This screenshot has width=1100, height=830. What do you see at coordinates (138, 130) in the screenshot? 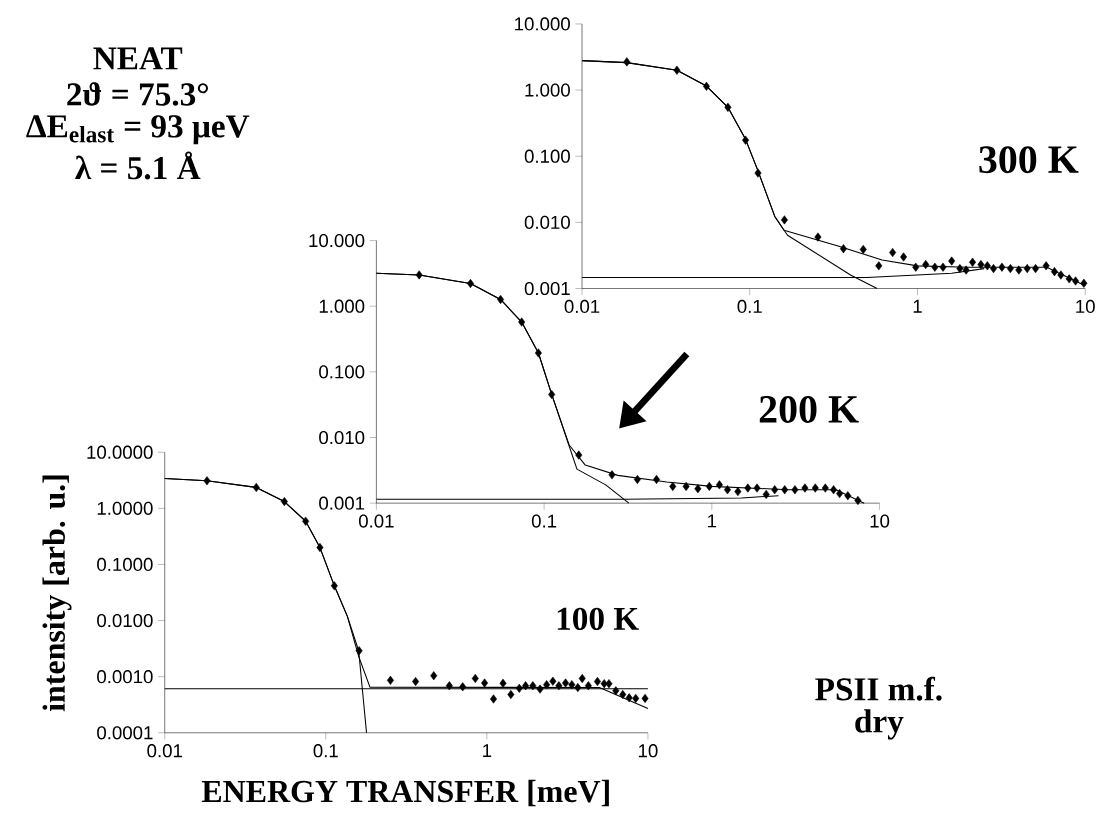
I see `text: ΔE$_{elast}$ = 93 μeV` at bounding box center [138, 130].